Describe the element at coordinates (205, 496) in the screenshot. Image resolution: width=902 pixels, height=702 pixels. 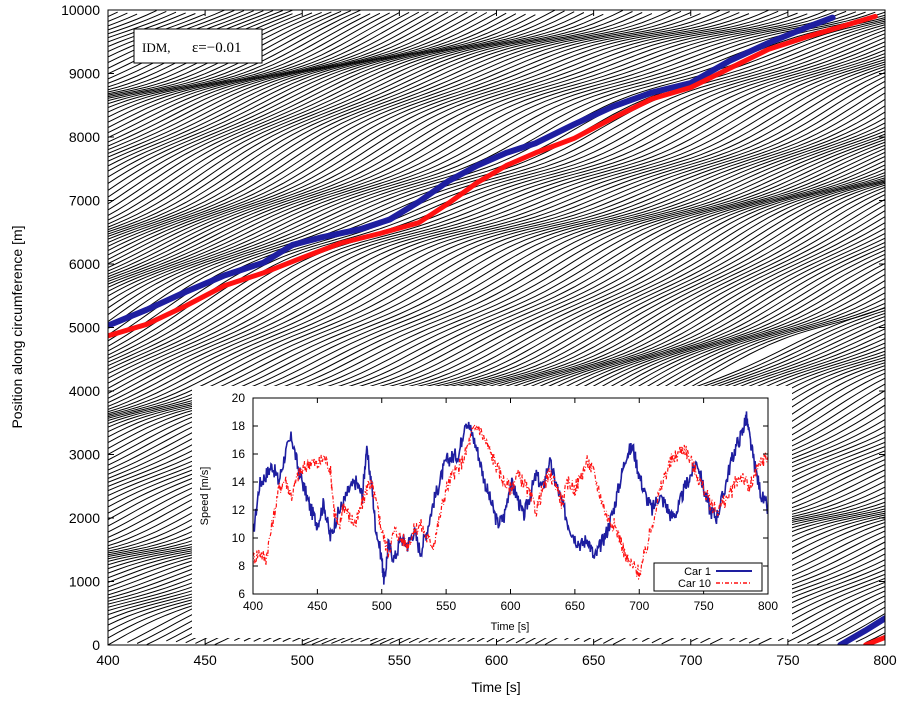
I see `inset-y-axis-label: Speed [m/s]` at that location.